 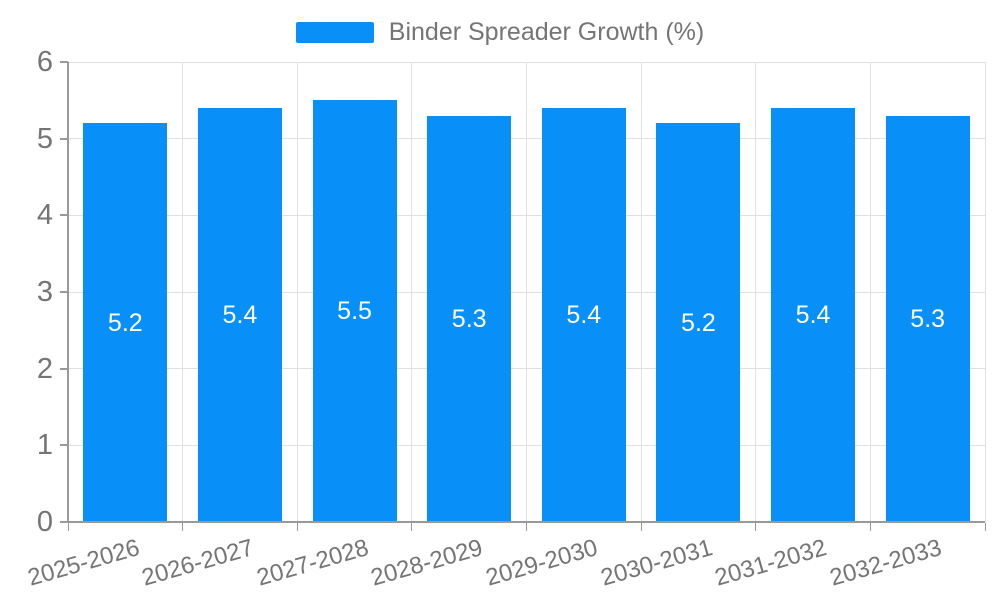 I want to click on legend-label: Binder Spreader Growth (%), so click(x=546, y=32).